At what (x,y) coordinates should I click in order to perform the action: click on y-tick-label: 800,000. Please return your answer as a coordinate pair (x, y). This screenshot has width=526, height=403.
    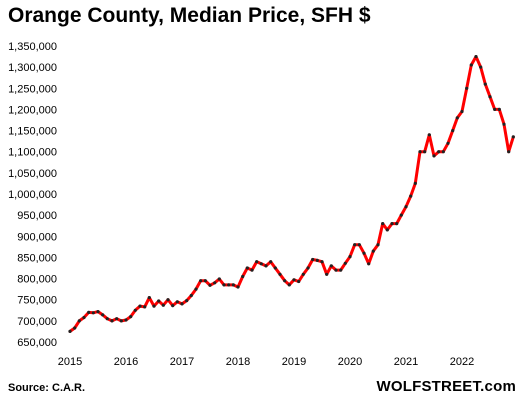
    Looking at the image, I should click on (37, 280).